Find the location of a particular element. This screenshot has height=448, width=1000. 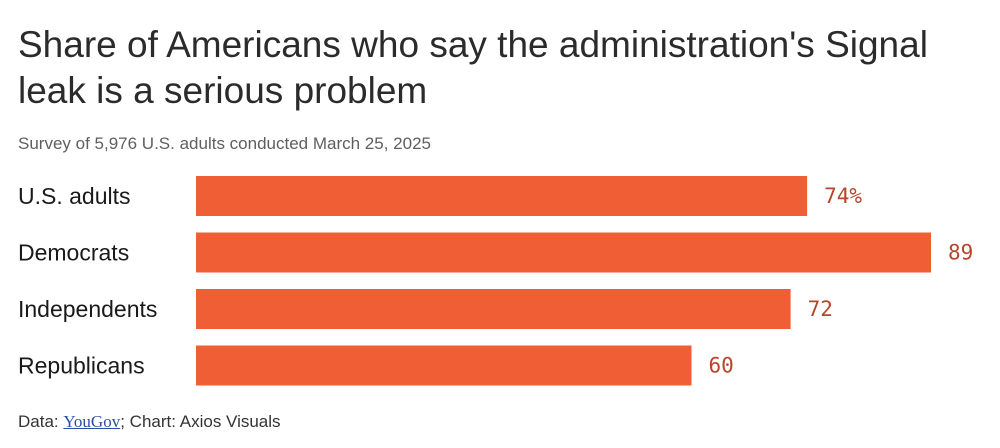

value-label: 72 is located at coordinates (820, 309).